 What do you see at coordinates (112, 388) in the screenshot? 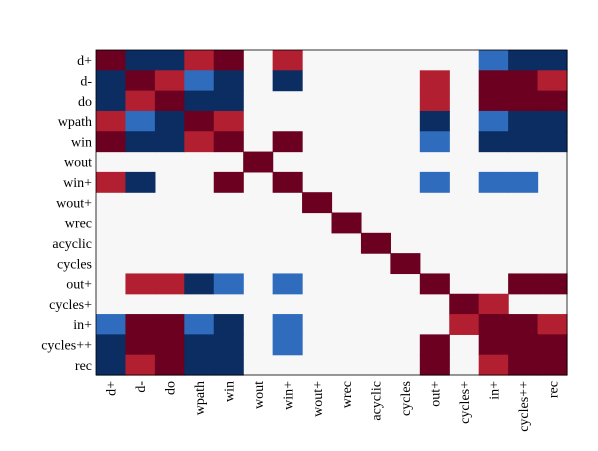
I see `column-label: d+` at bounding box center [112, 388].